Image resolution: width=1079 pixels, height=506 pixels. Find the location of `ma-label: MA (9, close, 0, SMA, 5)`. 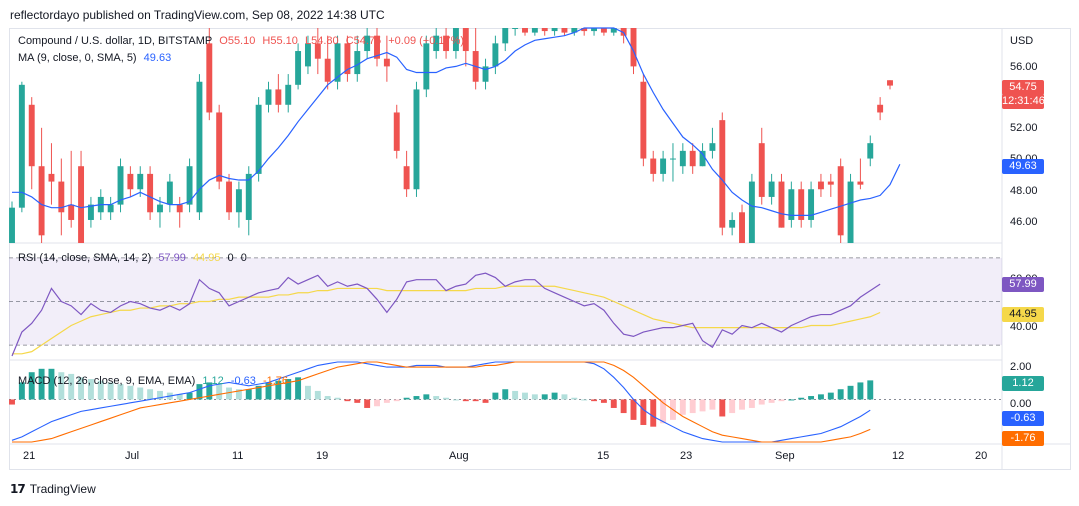

ma-label: MA (9, close, 0, SMA, 5) is located at coordinates (77, 58).